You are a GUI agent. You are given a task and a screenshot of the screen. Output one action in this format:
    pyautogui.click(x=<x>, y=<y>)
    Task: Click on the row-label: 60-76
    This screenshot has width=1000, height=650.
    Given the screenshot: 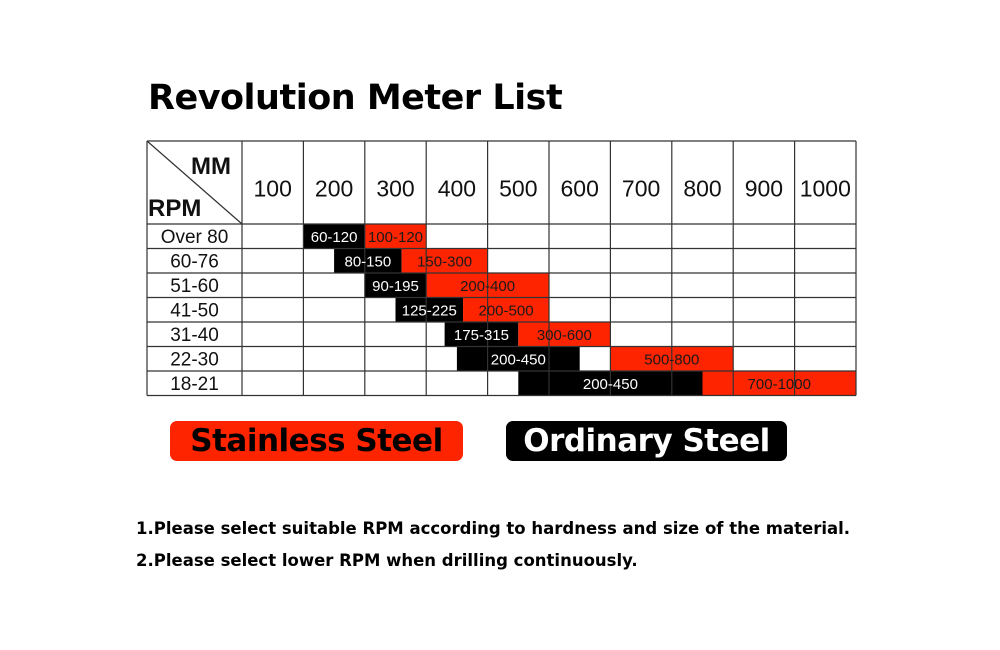 What is the action you would take?
    pyautogui.click(x=194, y=261)
    